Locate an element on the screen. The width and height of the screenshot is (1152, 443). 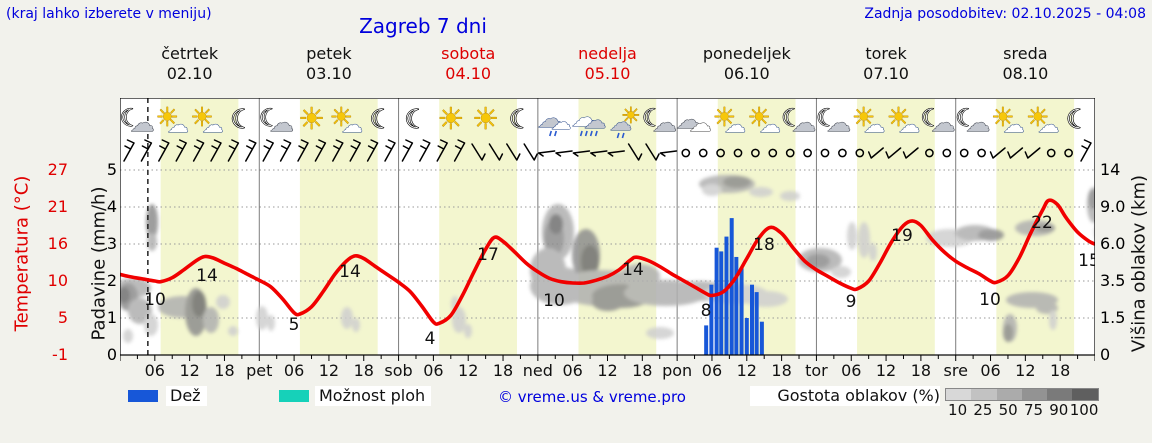
sun-shower-icon: ☀☁ is located at coordinates (625, 121).